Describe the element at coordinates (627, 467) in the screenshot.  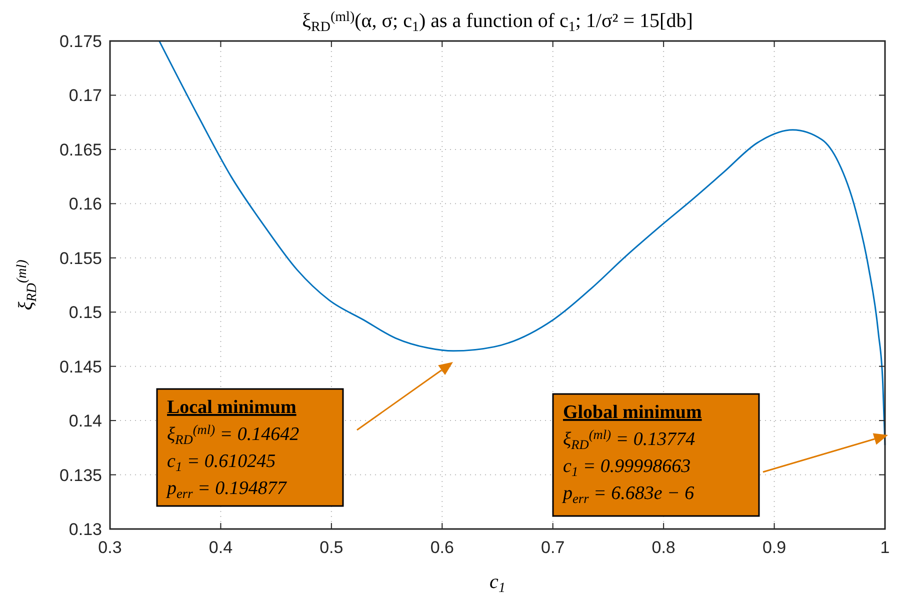
I see `annotation: c$_{1}$ = 0.99998663` at that location.